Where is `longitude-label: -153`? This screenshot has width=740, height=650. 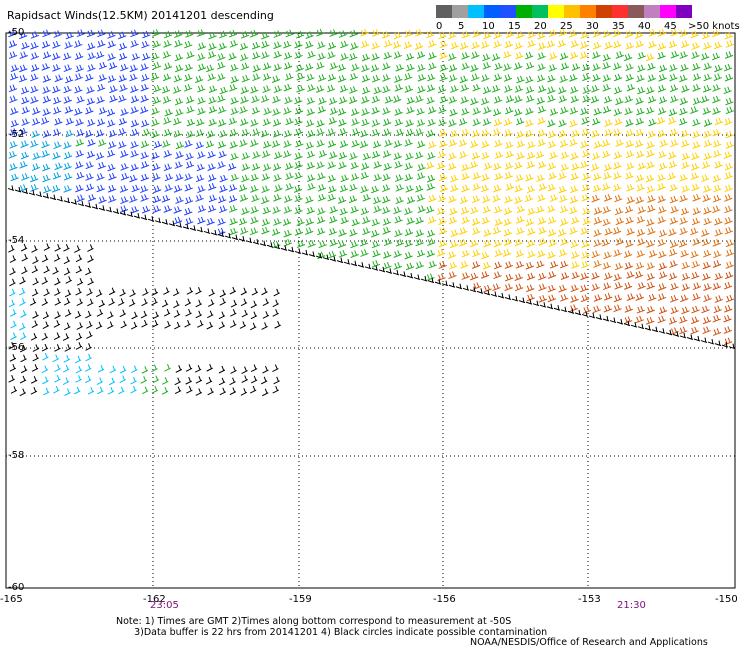
longitude-label: -153 is located at coordinates (589, 599).